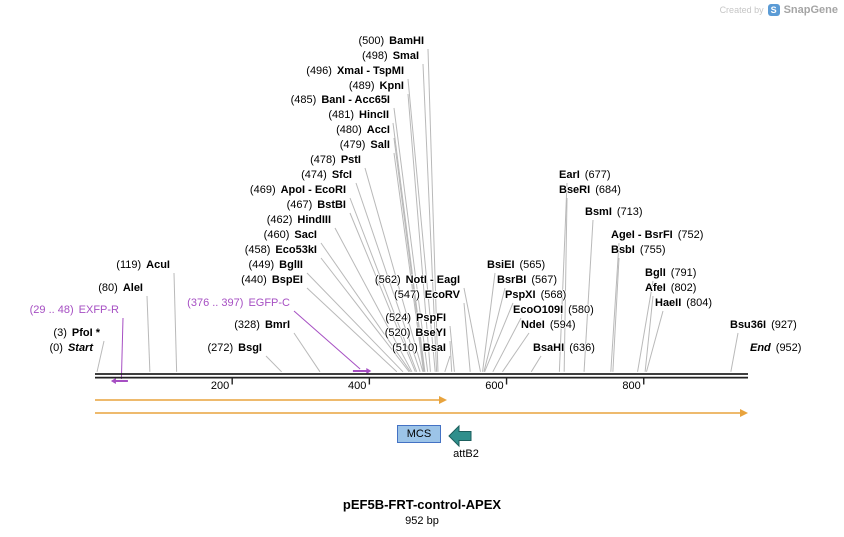 This screenshot has height=537, width=844. I want to click on site-name: EarI, so click(569, 175).